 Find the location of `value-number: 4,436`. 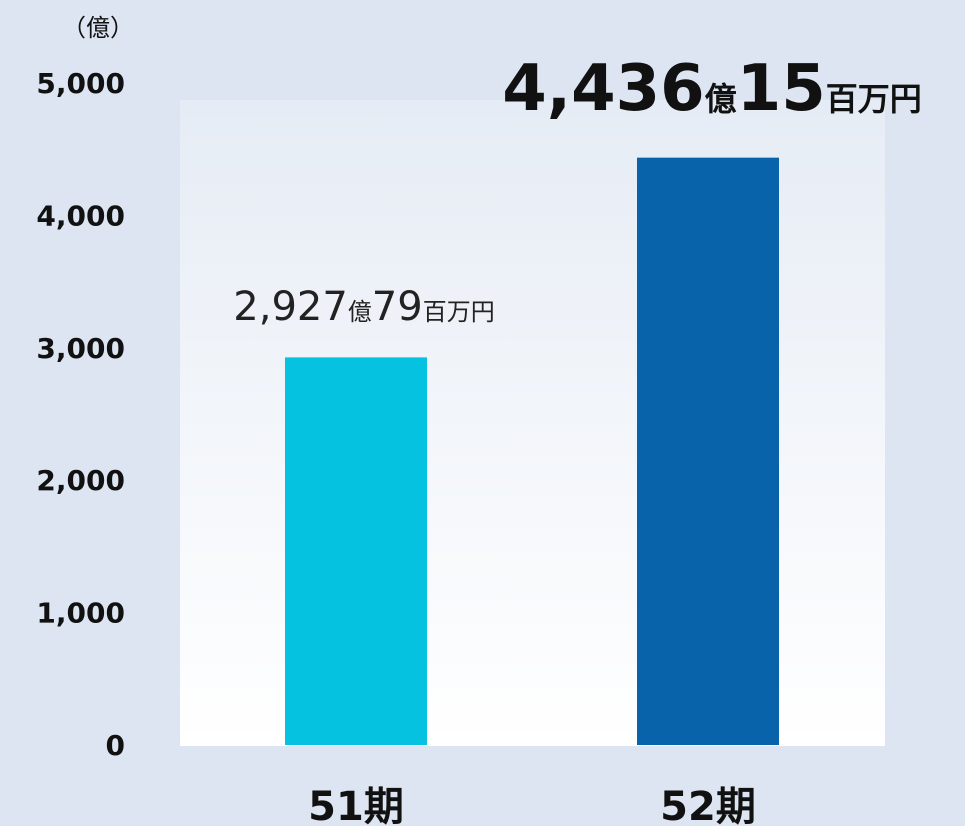

value-number: 4,436 is located at coordinates (603, 89).